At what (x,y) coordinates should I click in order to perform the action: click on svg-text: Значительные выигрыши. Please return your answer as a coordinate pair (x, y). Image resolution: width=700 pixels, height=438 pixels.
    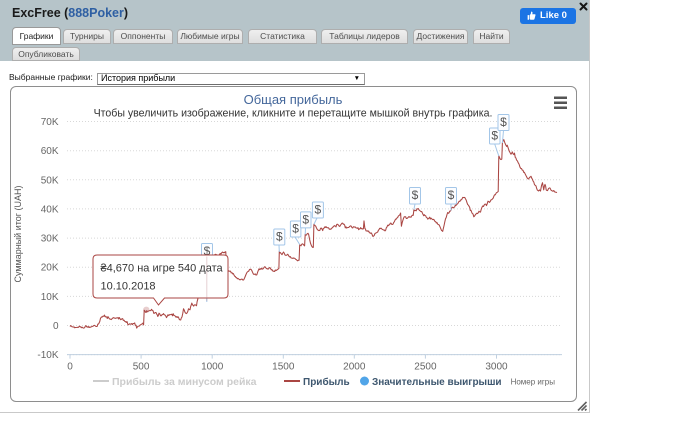
    Looking at the image, I should click on (437, 382).